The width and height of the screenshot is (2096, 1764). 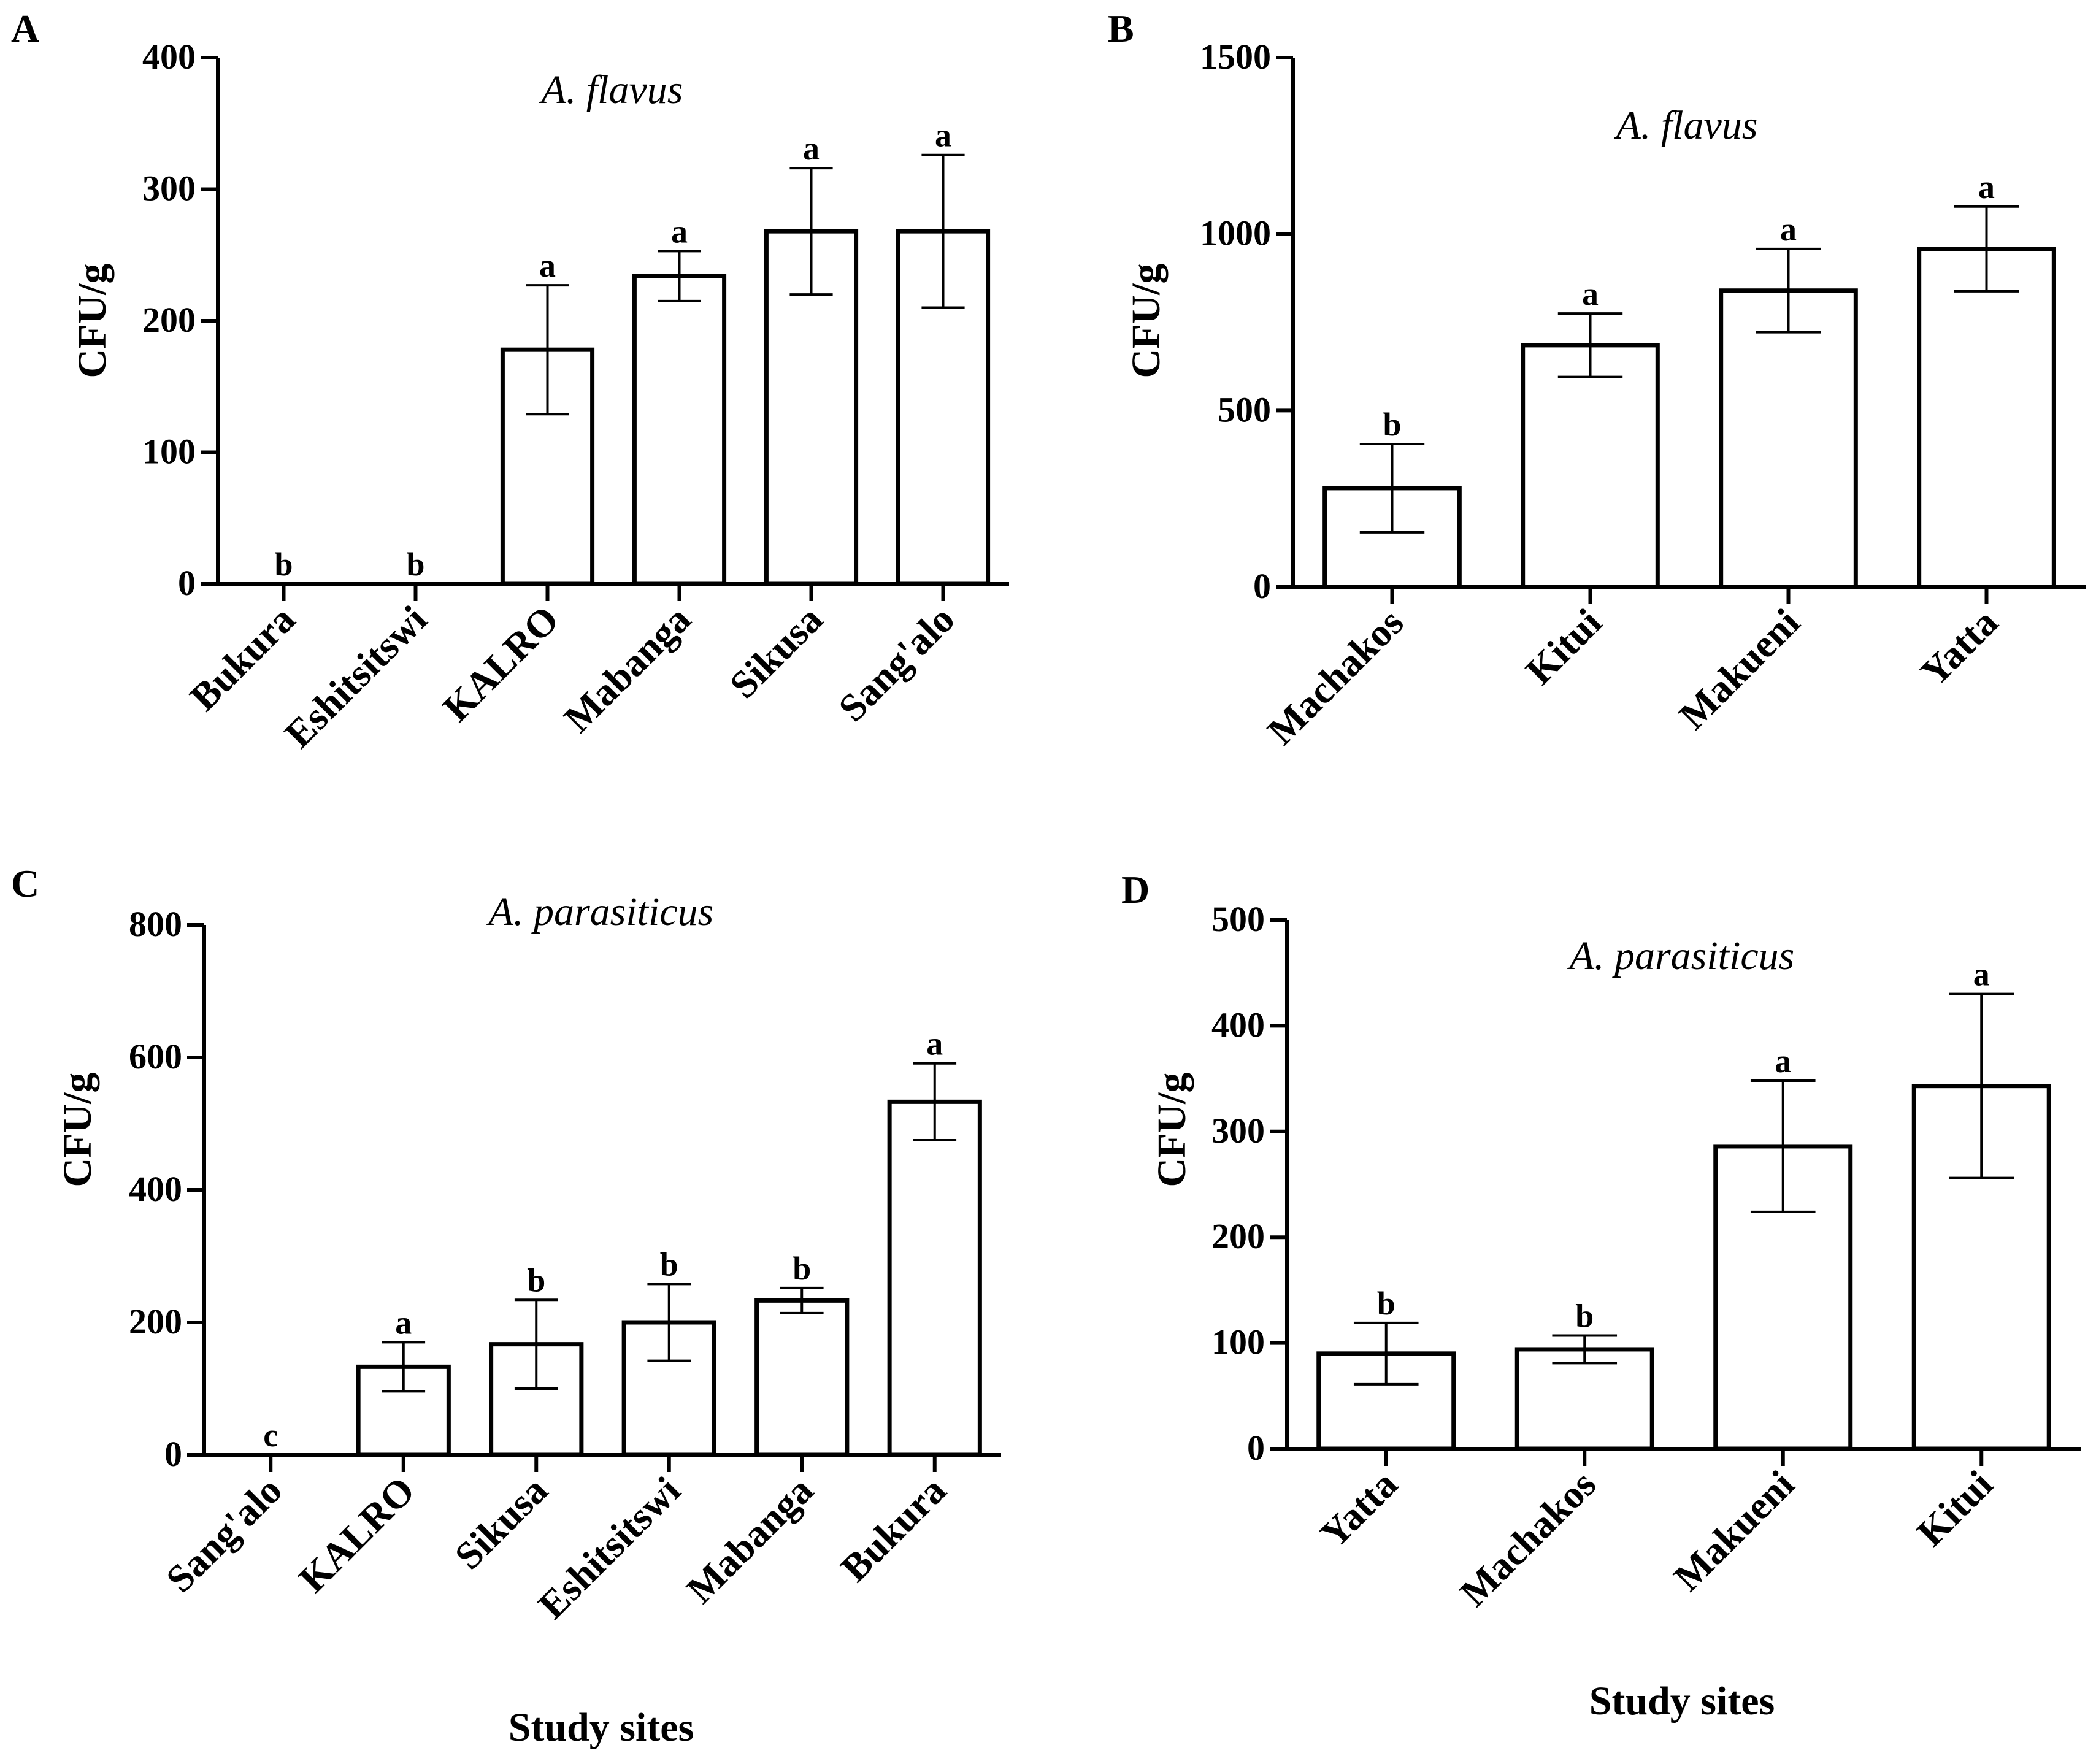 I want to click on significance-label: c, so click(x=270, y=1436).